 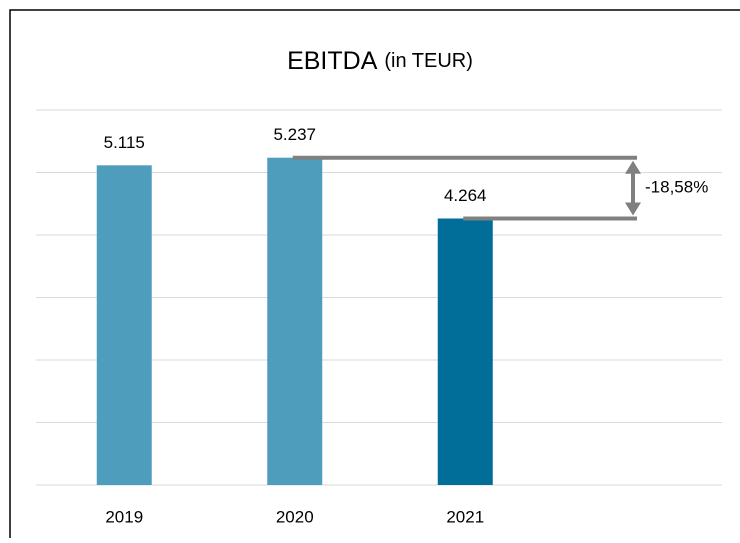 What do you see at coordinates (380, 61) in the screenshot?
I see `chart-title: EBITDA (in TEUR)` at bounding box center [380, 61].